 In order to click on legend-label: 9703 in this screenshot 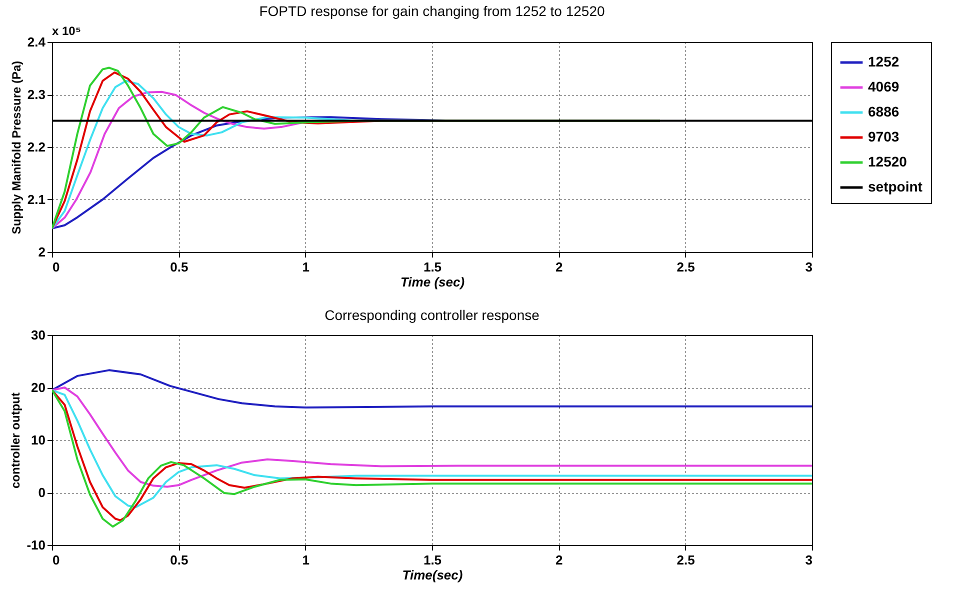, I will do `click(884, 136)`.